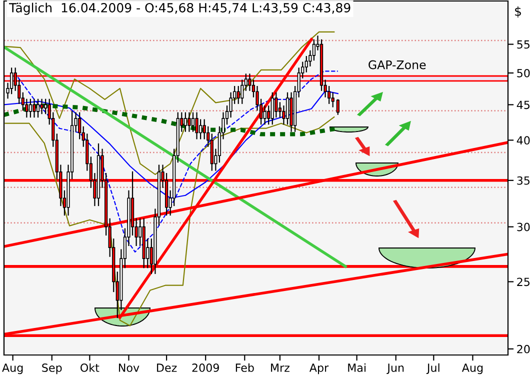 This screenshot has width=532, height=380. Describe the element at coordinates (319, 369) in the screenshot. I see `x-tick-label: Apr` at that location.